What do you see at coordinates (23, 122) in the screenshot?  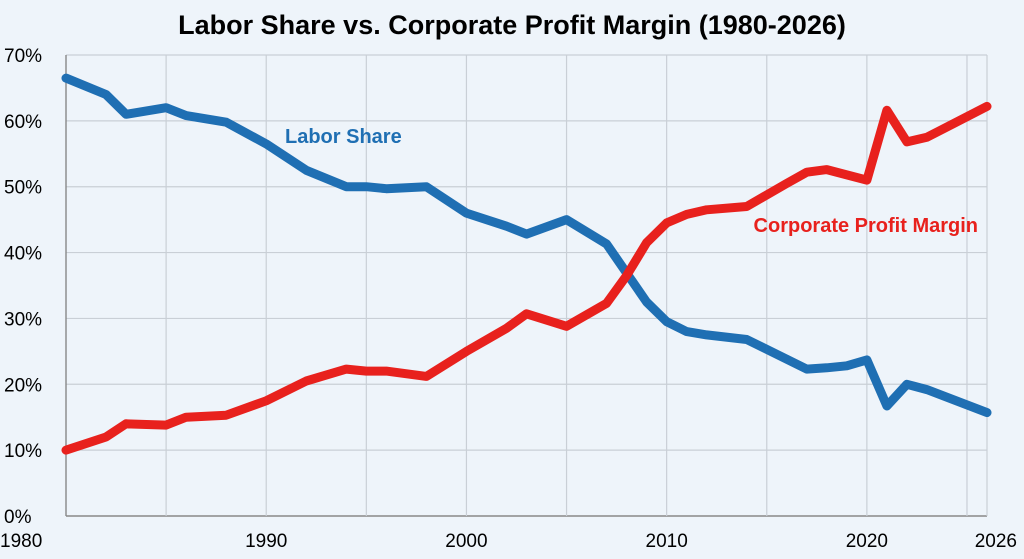 I see `y-tick-label: 60%` at bounding box center [23, 122].